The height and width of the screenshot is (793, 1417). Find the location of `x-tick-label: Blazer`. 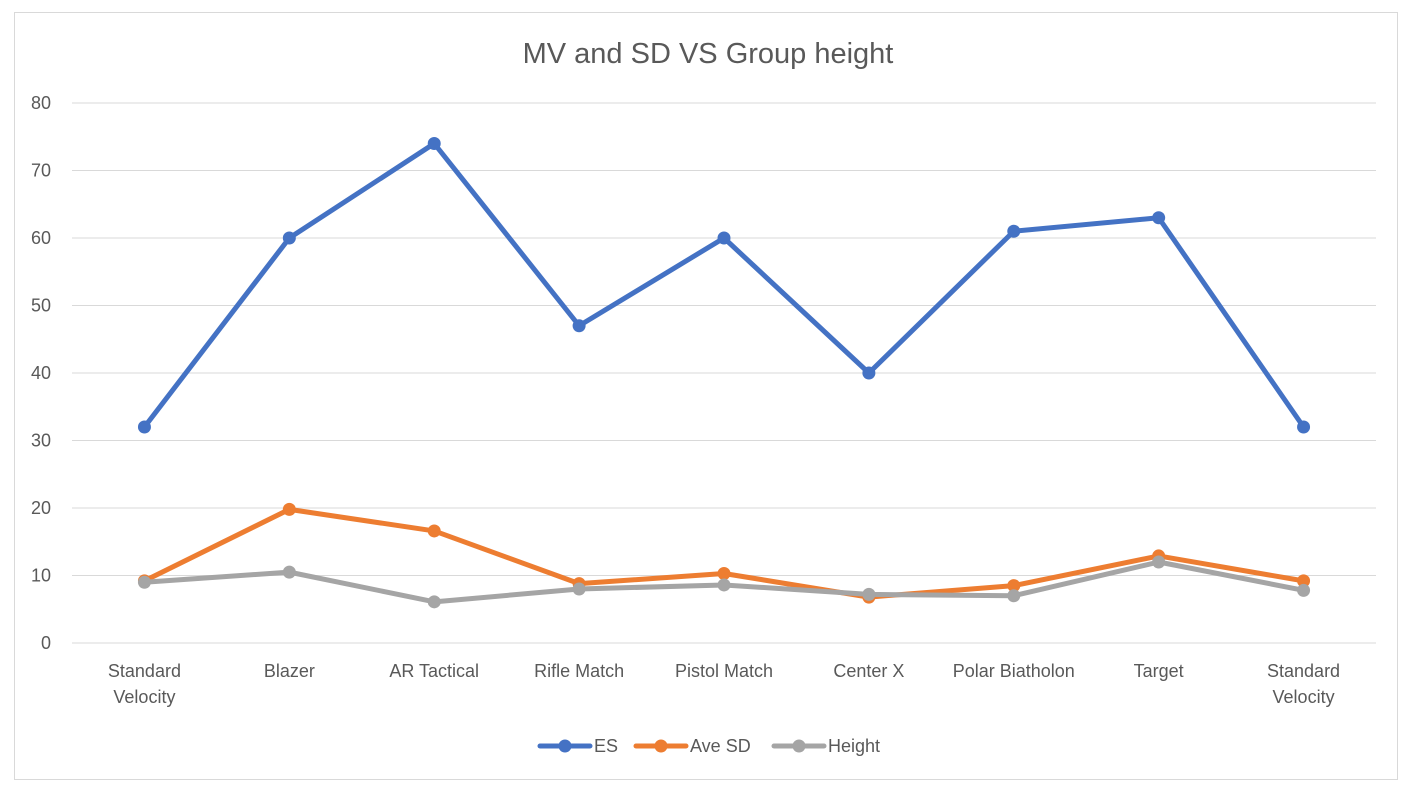

x-tick-label: Blazer is located at coordinates (289, 671).